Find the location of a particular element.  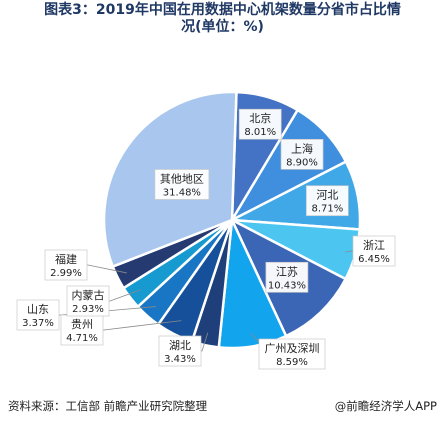

slice-value-label: 8.71% is located at coordinates (327, 209).